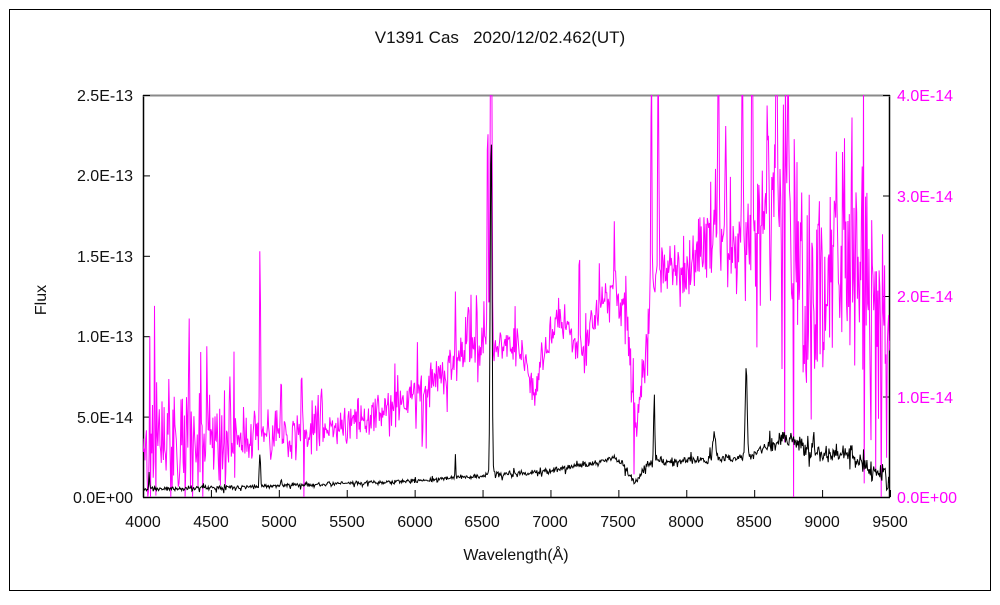 The image size is (1000, 605). I want to click on x-tick-label-9: 8500, so click(754, 522).